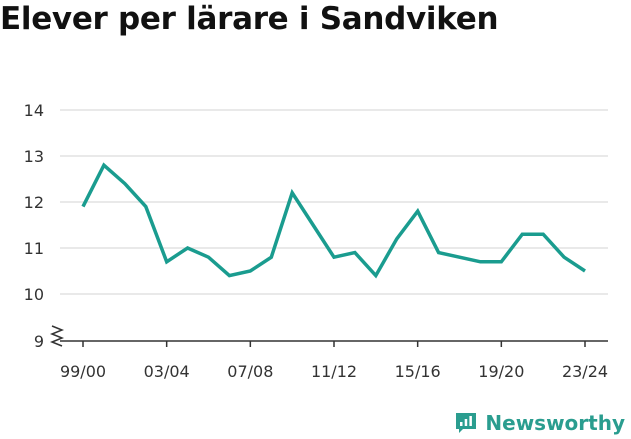 Image resolution: width=631 pixels, height=439 pixels. What do you see at coordinates (249, 19) in the screenshot?
I see `chart-title: Elever per lärare i Sandviken` at bounding box center [249, 19].